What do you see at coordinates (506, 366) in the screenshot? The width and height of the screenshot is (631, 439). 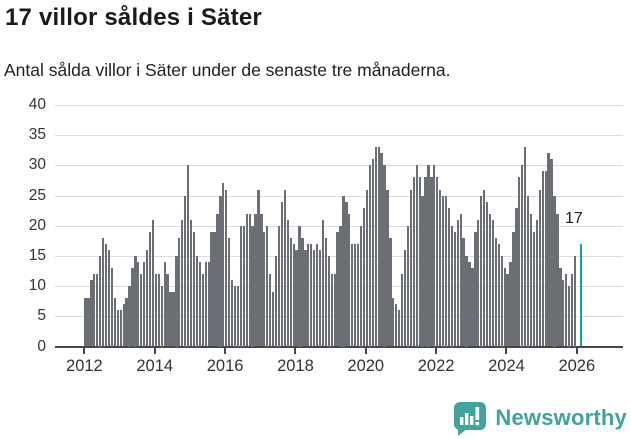 I see `x-axis-year-label: 2024` at bounding box center [506, 366].